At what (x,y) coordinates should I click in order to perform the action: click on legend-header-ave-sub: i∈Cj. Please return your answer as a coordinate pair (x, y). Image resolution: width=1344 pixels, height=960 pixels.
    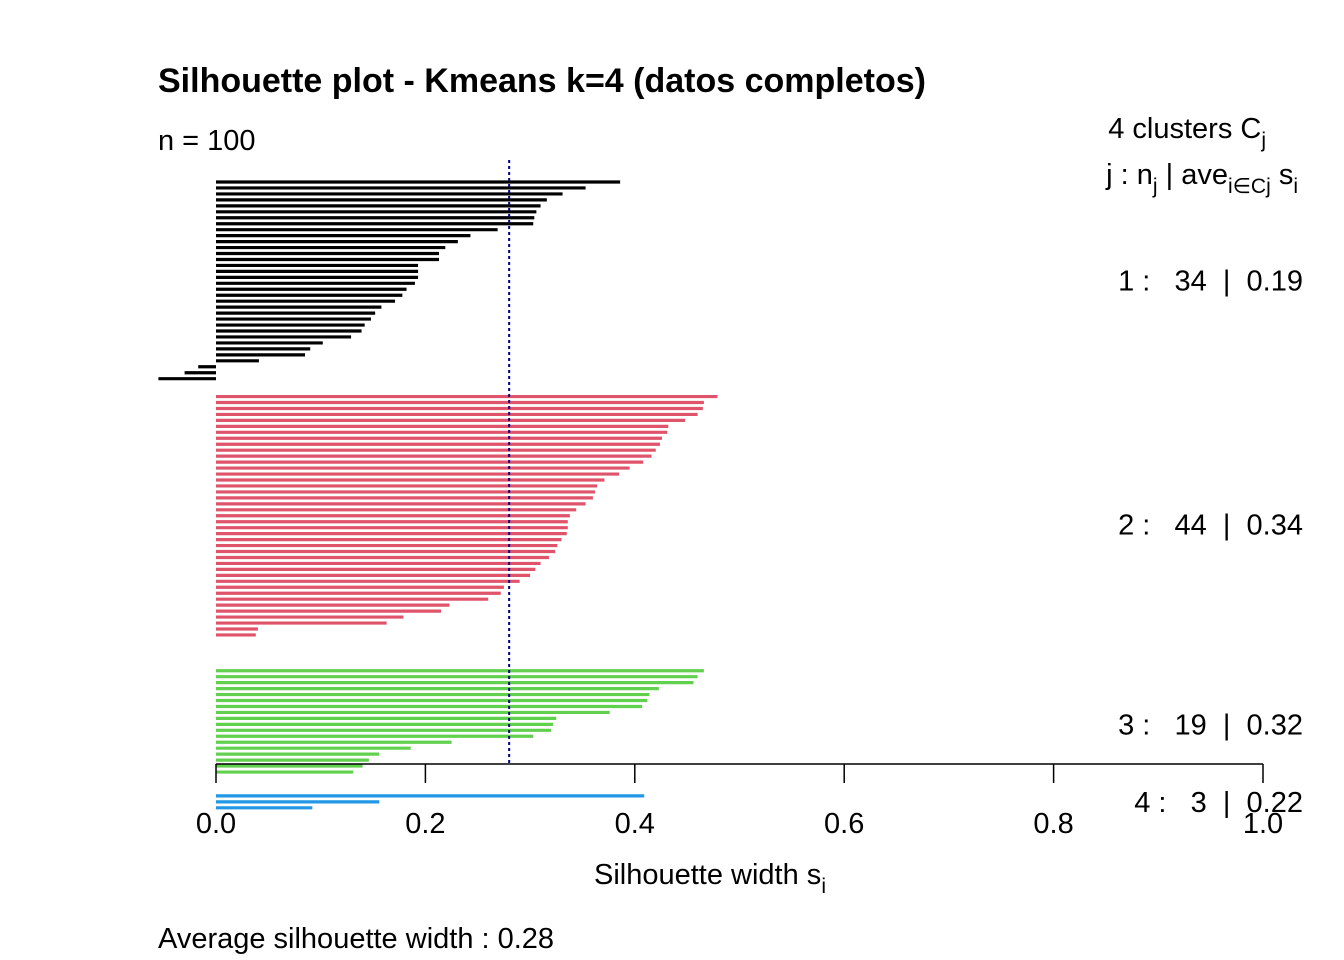
    Looking at the image, I should click on (1249, 186).